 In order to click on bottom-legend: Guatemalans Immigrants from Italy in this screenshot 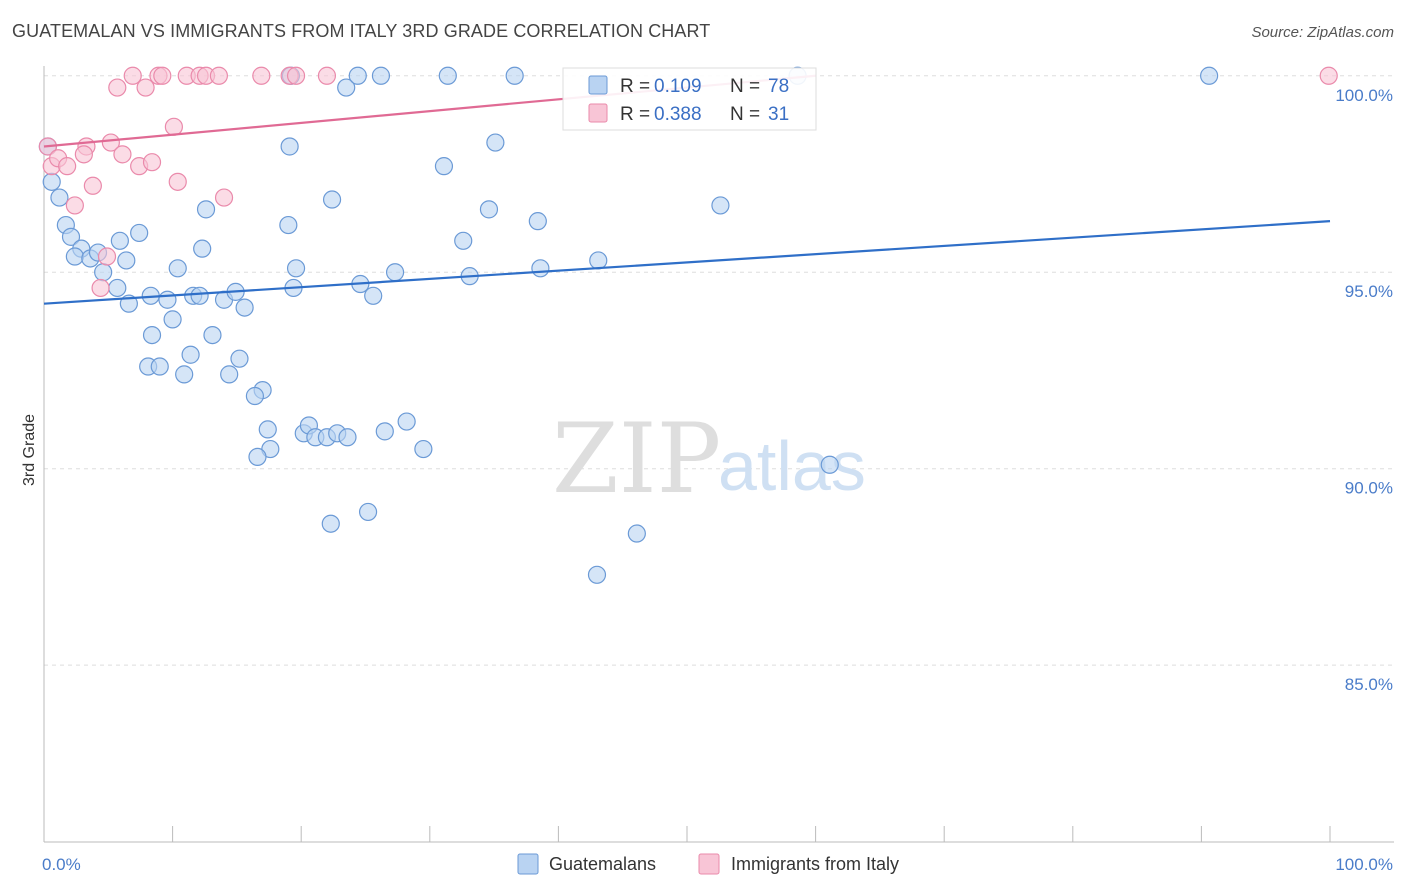, I will do `click(708, 864)`.